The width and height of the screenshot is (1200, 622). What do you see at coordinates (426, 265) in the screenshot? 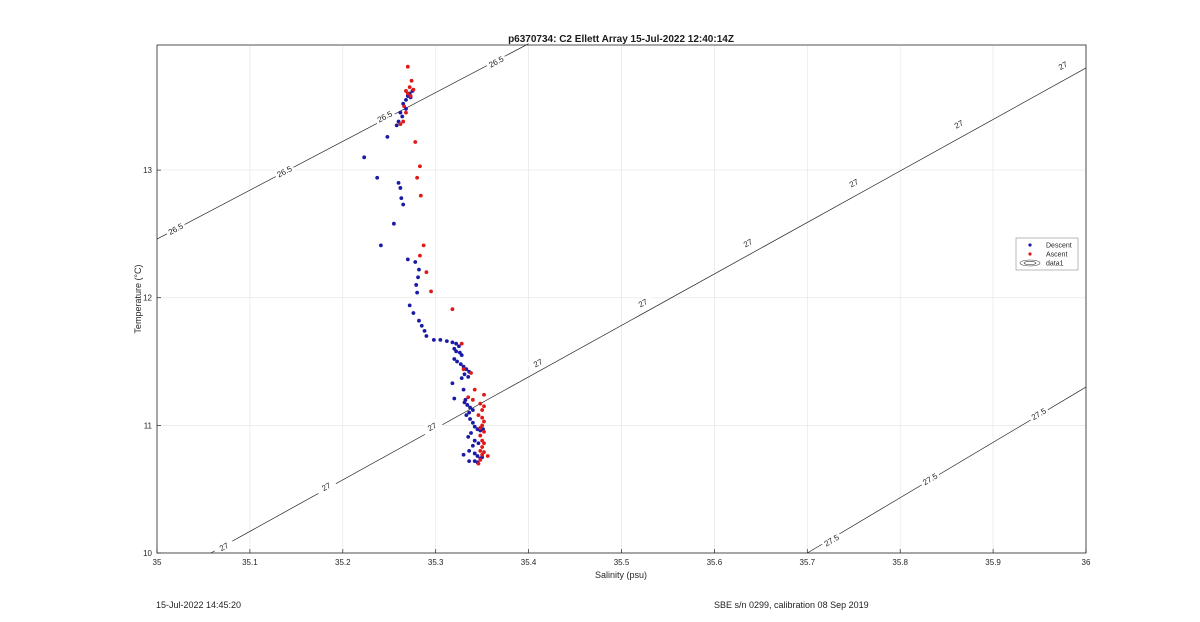
I see `data-points` at bounding box center [426, 265].